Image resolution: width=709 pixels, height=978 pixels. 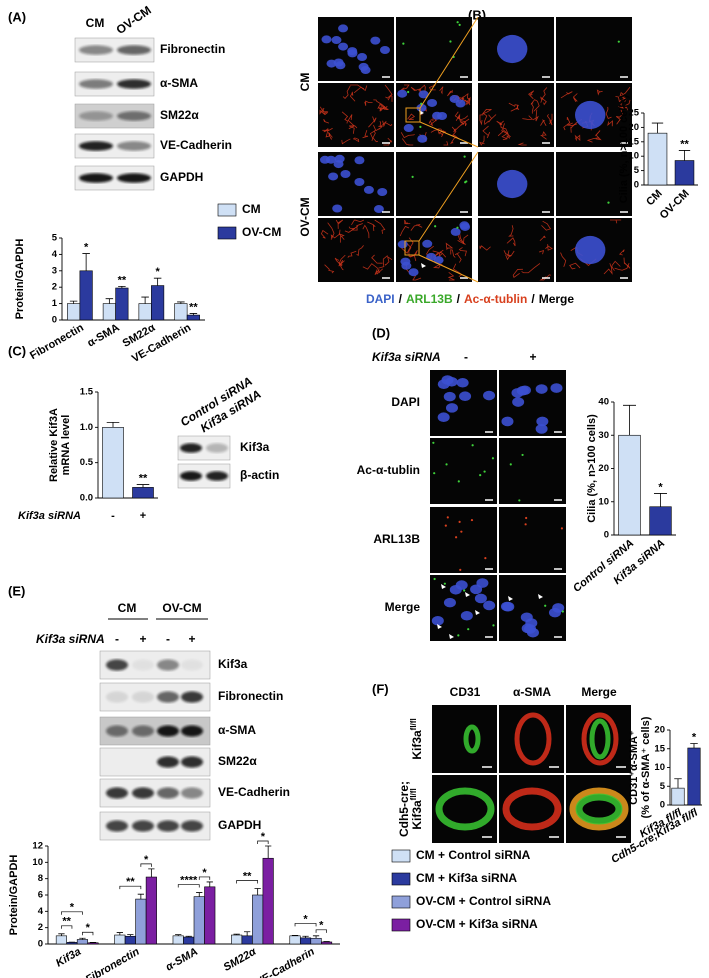 I want to click on y-tick-label: 40, so click(x=603, y=402).